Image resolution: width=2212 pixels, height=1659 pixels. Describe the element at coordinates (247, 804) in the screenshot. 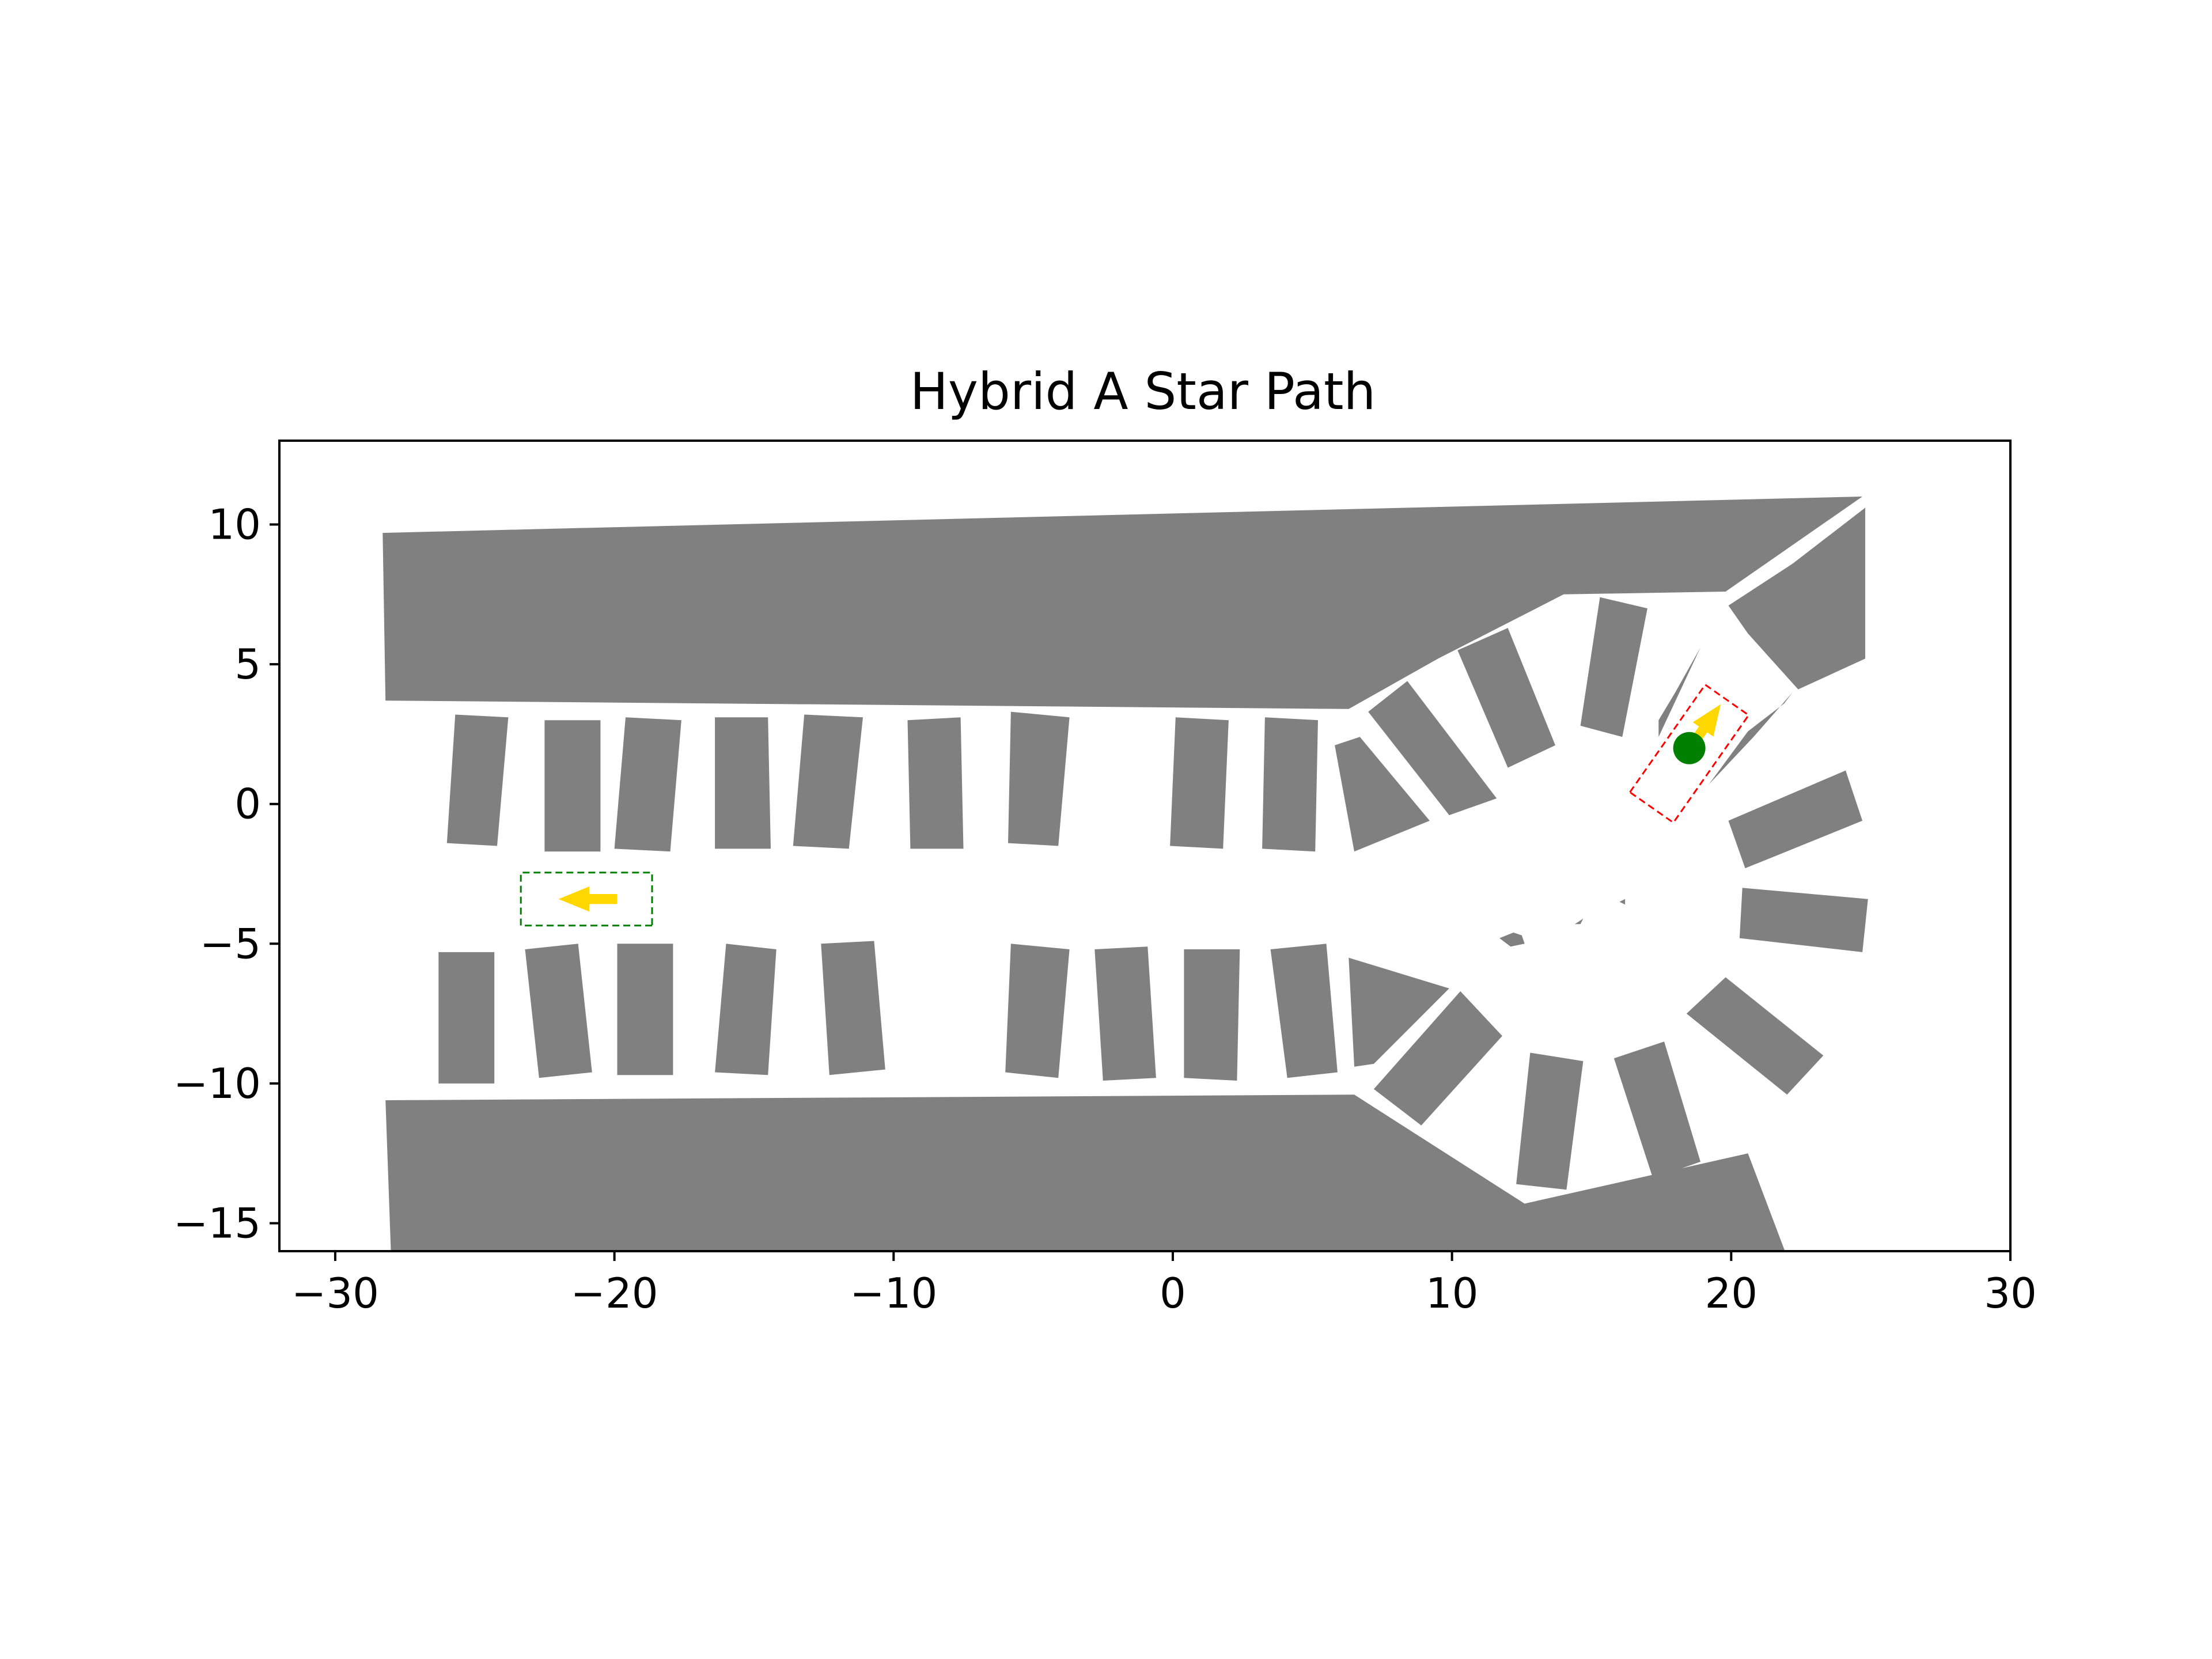

I see `y-tick-label-2: 0` at that location.